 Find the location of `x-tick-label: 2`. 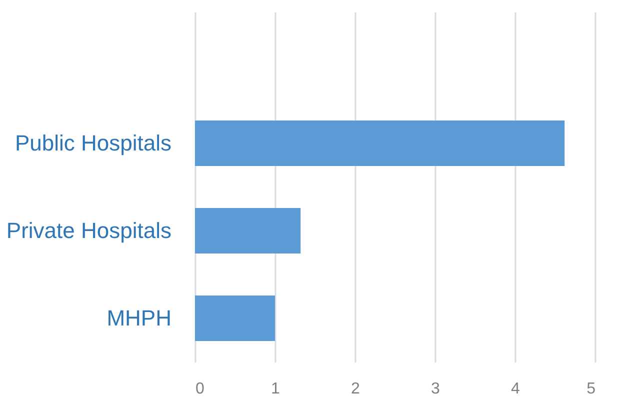

x-tick-label: 2 is located at coordinates (355, 389).